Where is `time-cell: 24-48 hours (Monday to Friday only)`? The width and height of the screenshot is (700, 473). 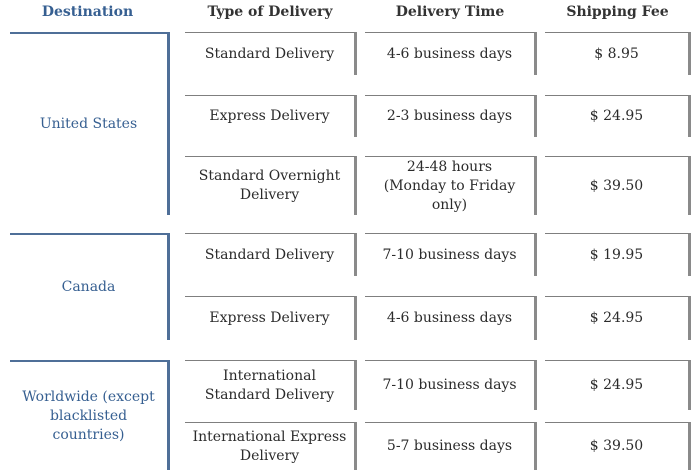
time-cell: 24-48 hours (Monday to Friday only) is located at coordinates (451, 185).